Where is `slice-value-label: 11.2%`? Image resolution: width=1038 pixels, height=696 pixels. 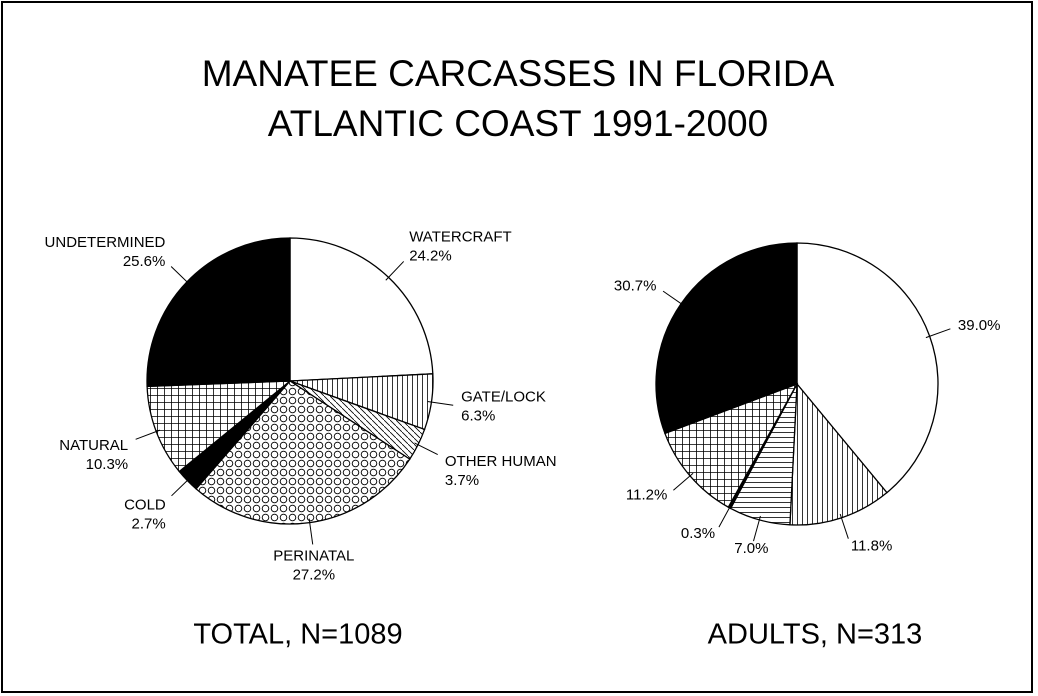 slice-value-label: 11.2% is located at coordinates (646, 494).